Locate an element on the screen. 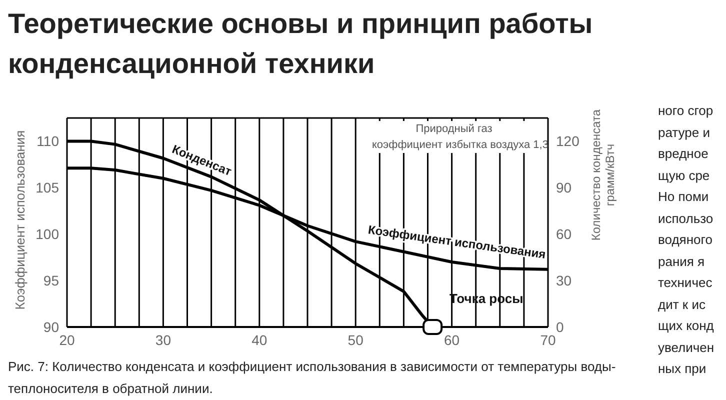 Image resolution: width=726 pixels, height=400 pixels. y2-tick-label: 120 is located at coordinates (568, 141).